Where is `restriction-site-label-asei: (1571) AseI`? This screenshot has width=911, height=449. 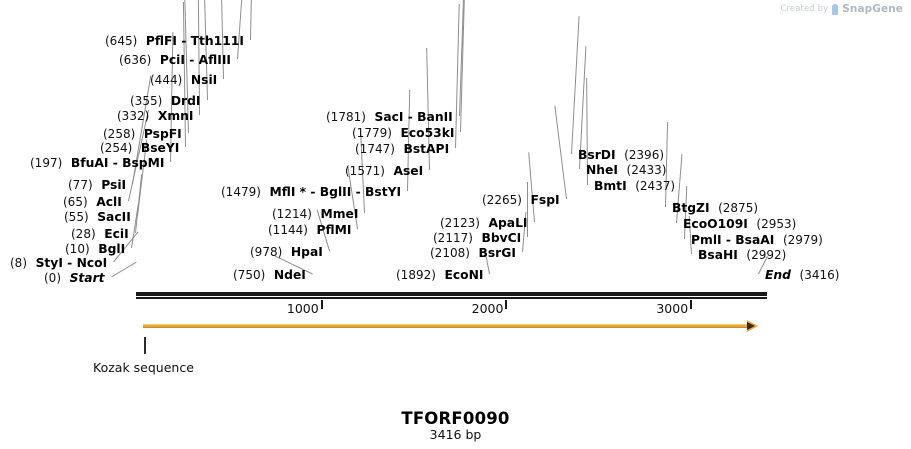 restriction-site-label-asei: (1571) AseI is located at coordinates (384, 171).